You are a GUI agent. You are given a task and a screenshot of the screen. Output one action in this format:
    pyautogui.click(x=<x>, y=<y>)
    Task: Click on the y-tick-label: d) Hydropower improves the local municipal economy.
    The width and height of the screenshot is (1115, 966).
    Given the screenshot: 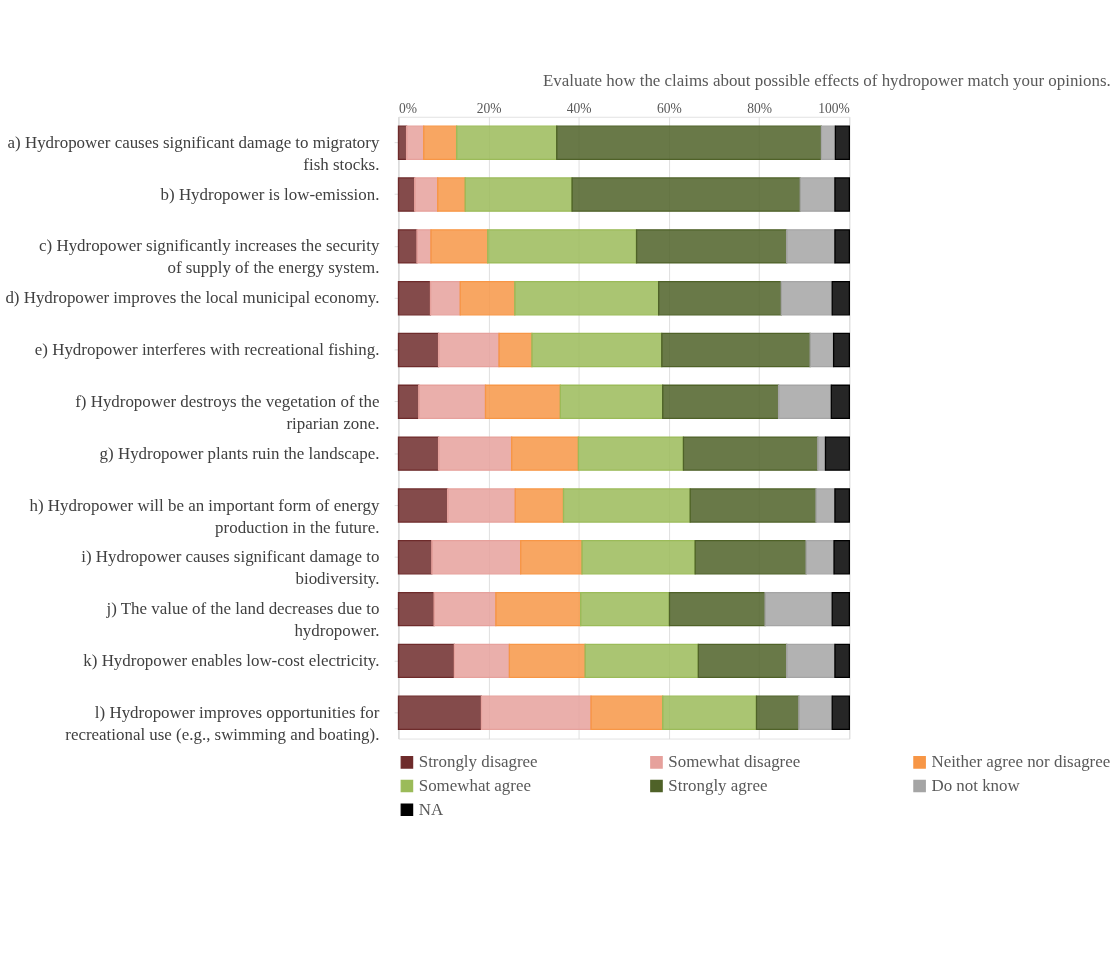 What is the action you would take?
    pyautogui.click(x=192, y=298)
    